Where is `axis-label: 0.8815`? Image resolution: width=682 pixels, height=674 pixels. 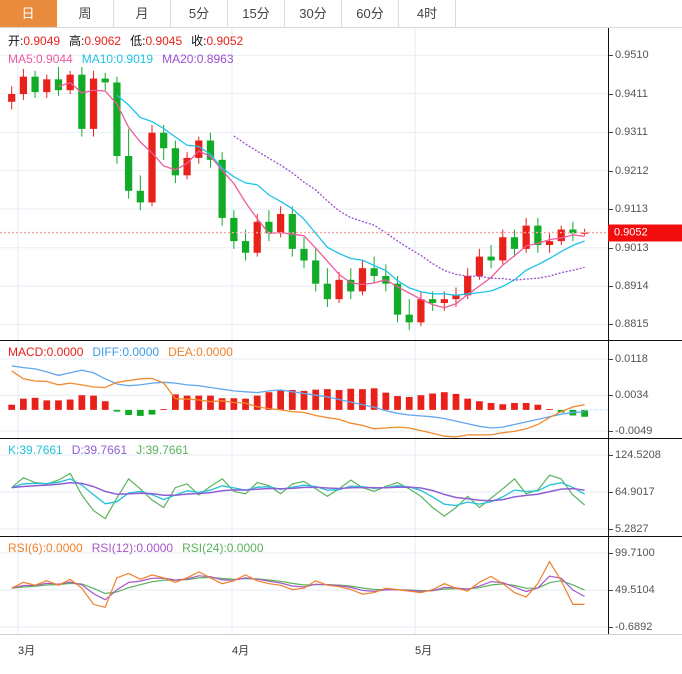
axis-label: 0.8815 is located at coordinates (632, 324).